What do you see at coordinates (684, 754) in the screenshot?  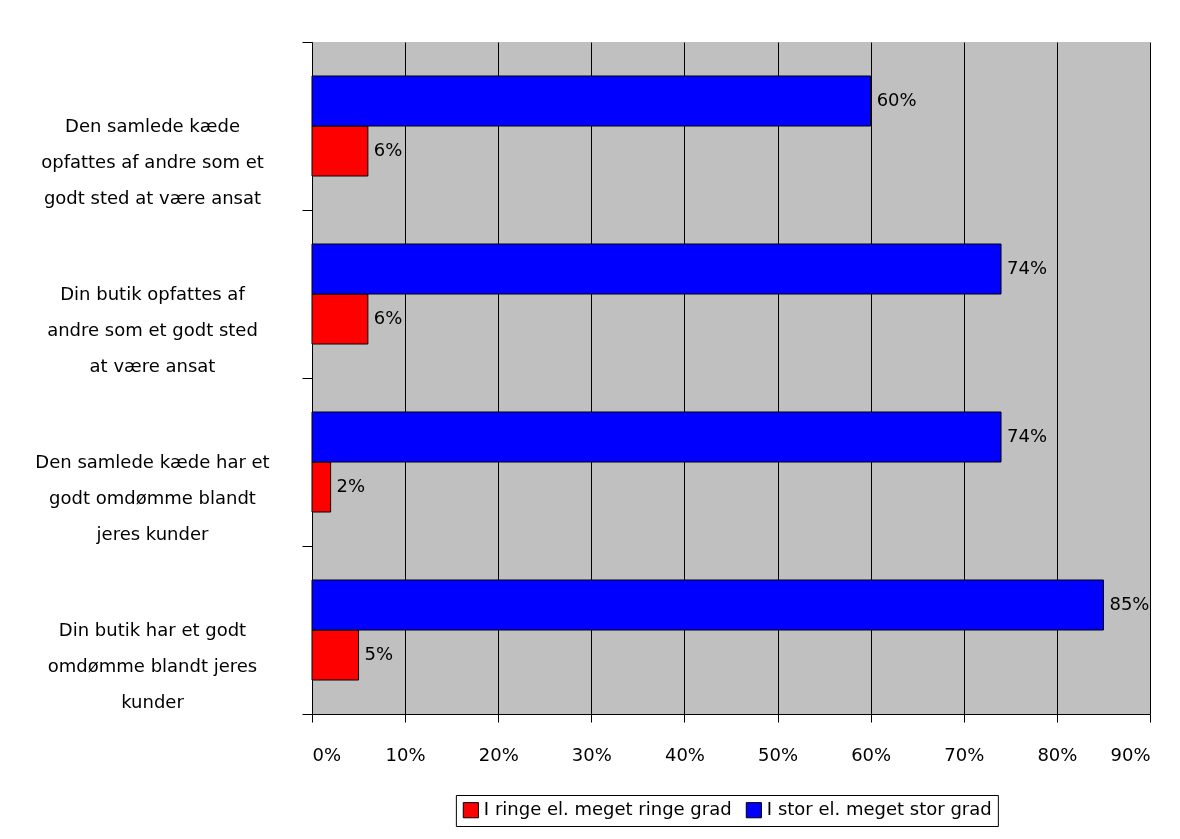 I see `x-tick-label: 40%` at bounding box center [684, 754].